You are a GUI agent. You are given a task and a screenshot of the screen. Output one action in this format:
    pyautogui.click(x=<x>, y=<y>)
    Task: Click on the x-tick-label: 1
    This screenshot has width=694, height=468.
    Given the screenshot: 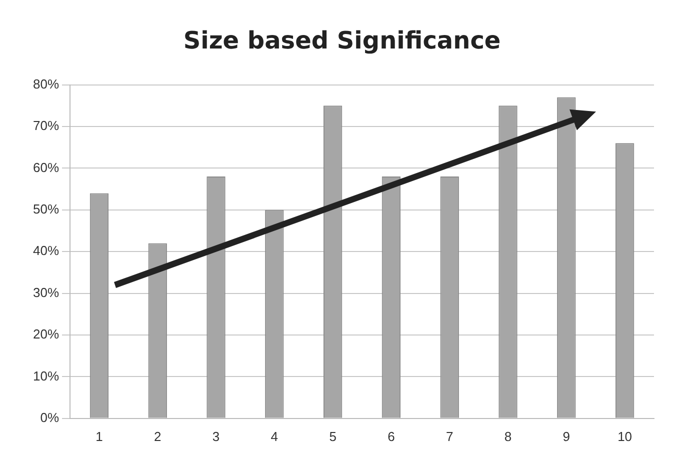 What is the action you would take?
    pyautogui.click(x=99, y=436)
    